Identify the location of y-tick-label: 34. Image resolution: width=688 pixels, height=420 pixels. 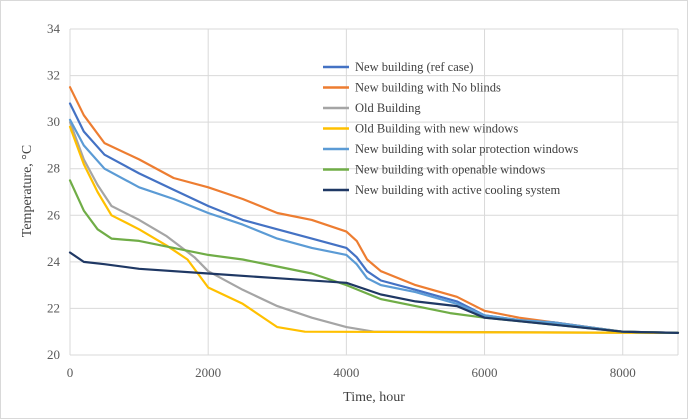
(54, 28).